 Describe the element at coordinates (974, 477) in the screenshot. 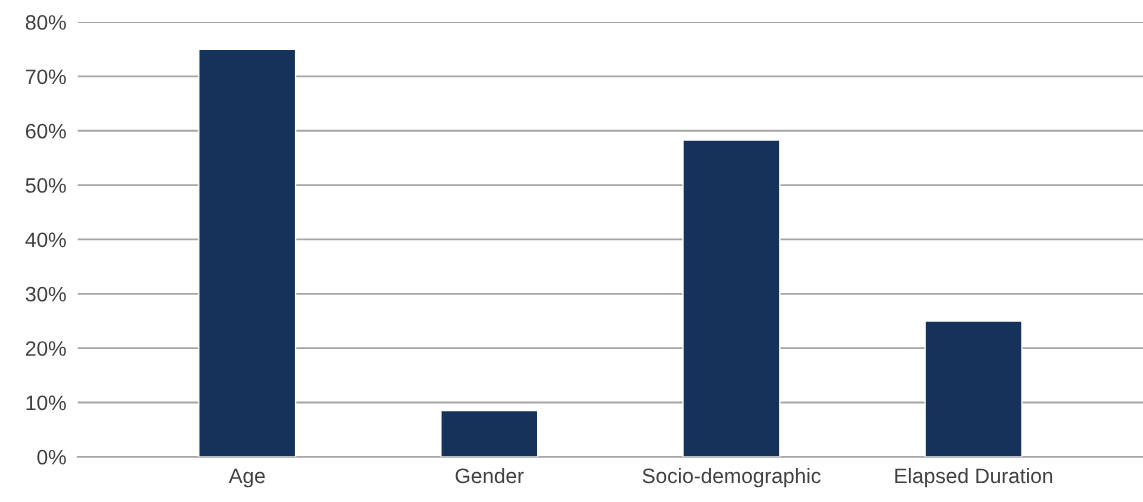

I see `x-tick-label: Elapsed Duration` at that location.